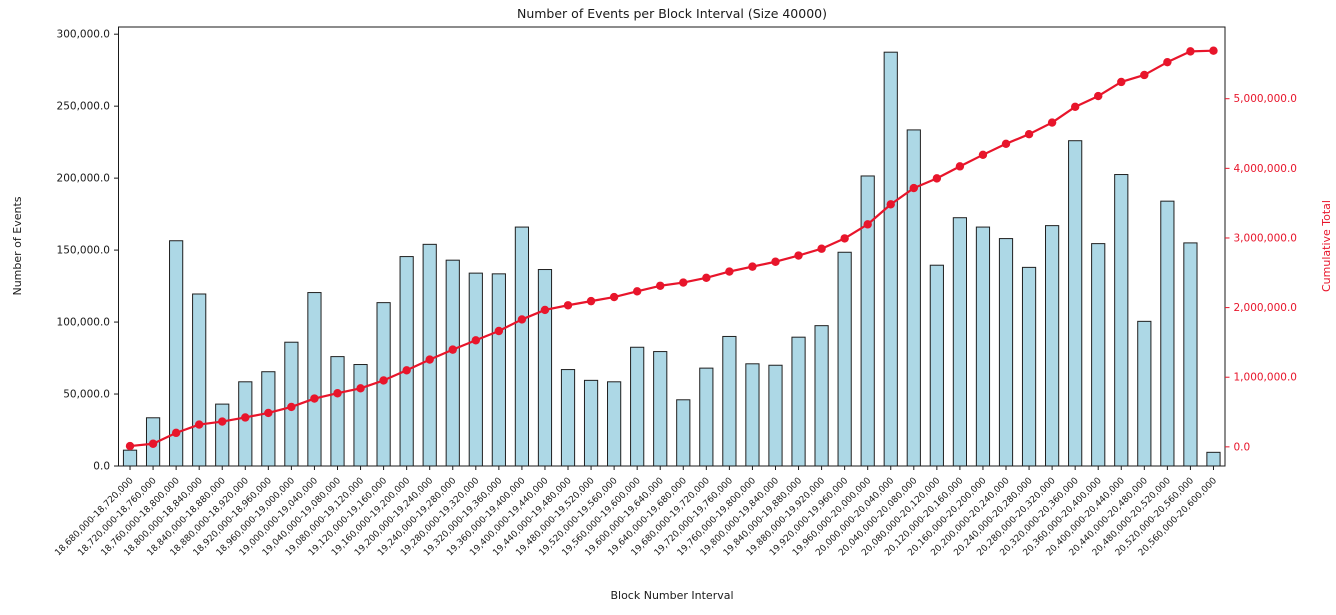 The width and height of the screenshot is (1336, 615). I want to click on left-y-axis-label: Number of Events, so click(17, 245).